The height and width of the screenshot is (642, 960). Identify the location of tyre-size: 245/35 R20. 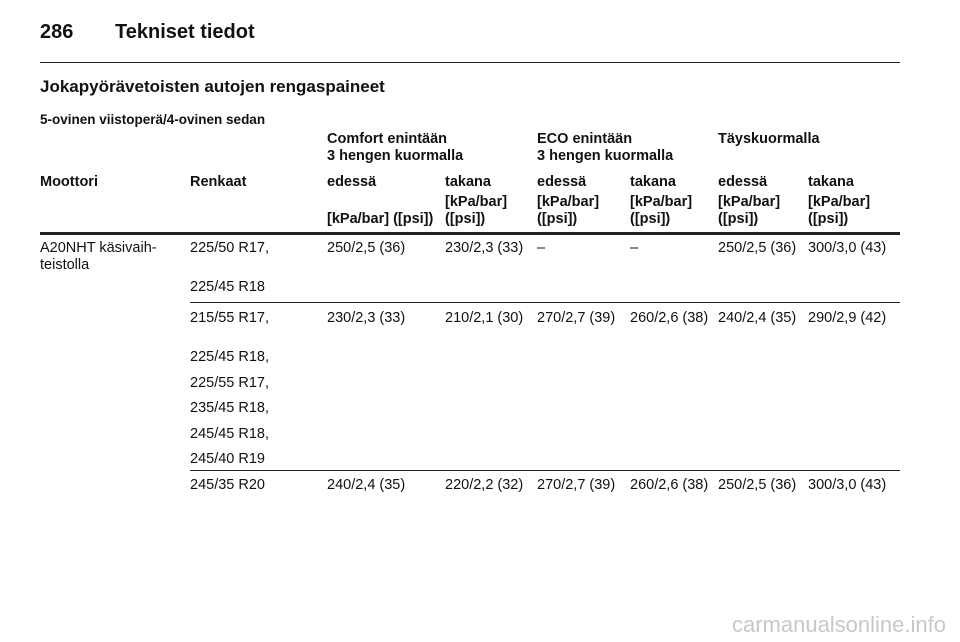
(227, 485).